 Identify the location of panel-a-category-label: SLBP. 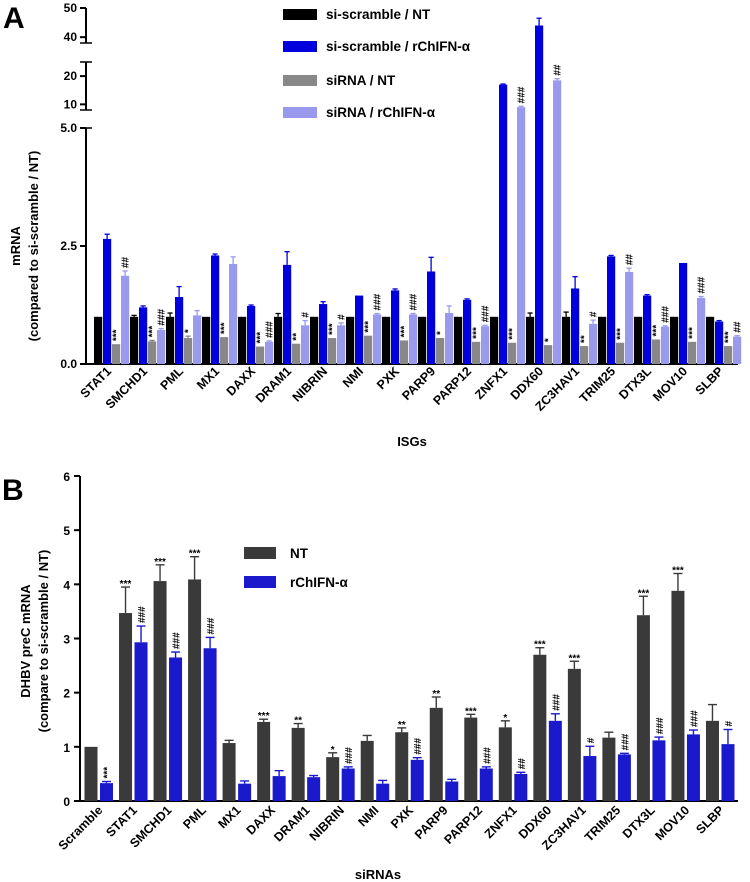
(709, 380).